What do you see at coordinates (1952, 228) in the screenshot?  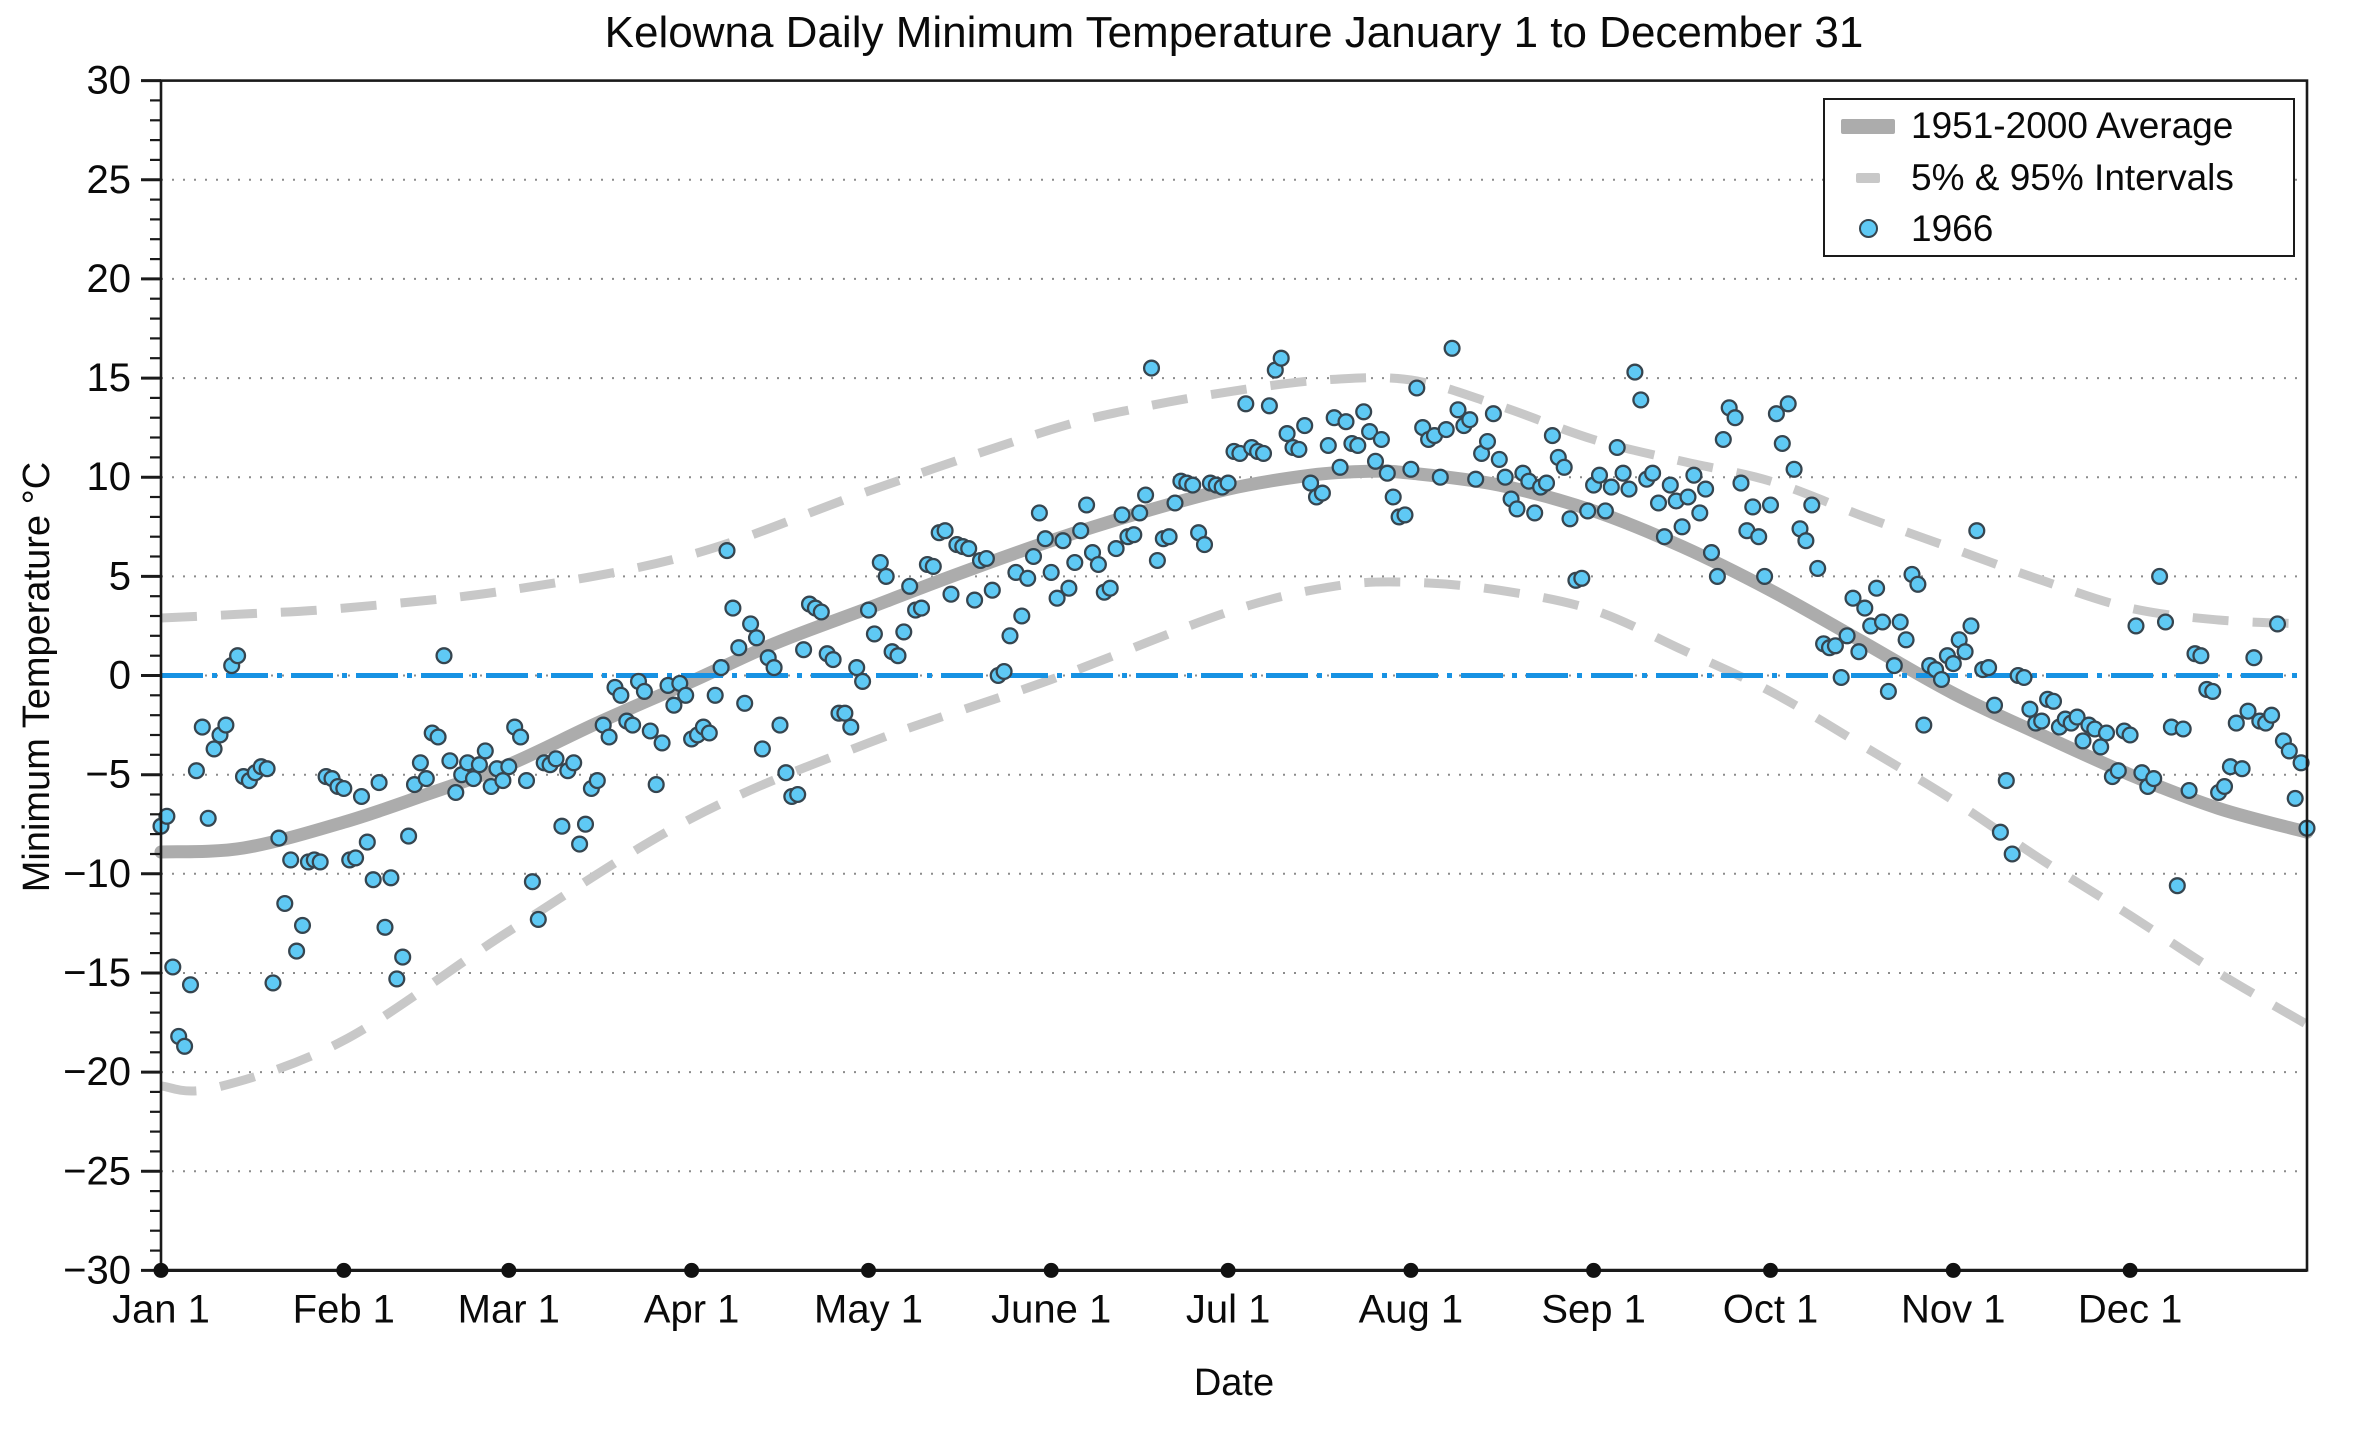 I see `legend-label: 1966` at bounding box center [1952, 228].